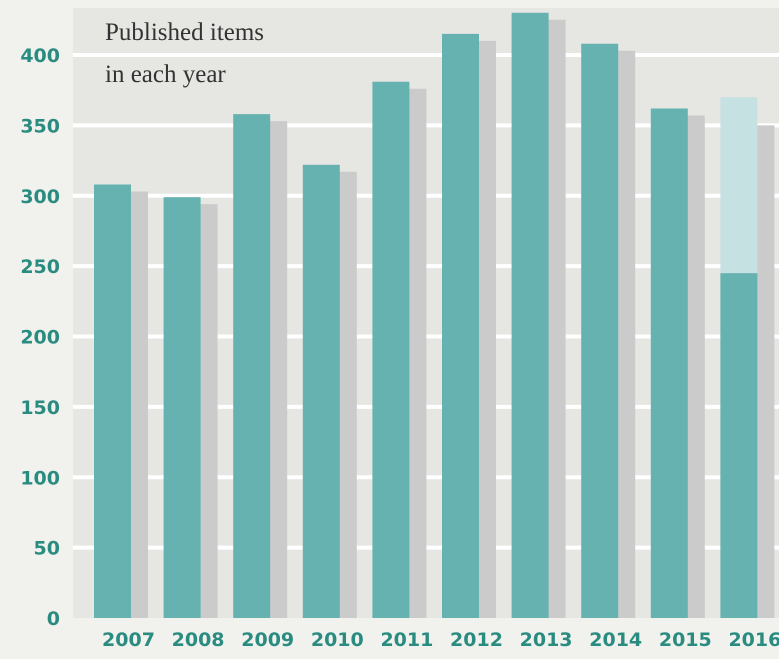  Describe the element at coordinates (198, 640) in the screenshot. I see `x-tick-label: 2008` at that location.